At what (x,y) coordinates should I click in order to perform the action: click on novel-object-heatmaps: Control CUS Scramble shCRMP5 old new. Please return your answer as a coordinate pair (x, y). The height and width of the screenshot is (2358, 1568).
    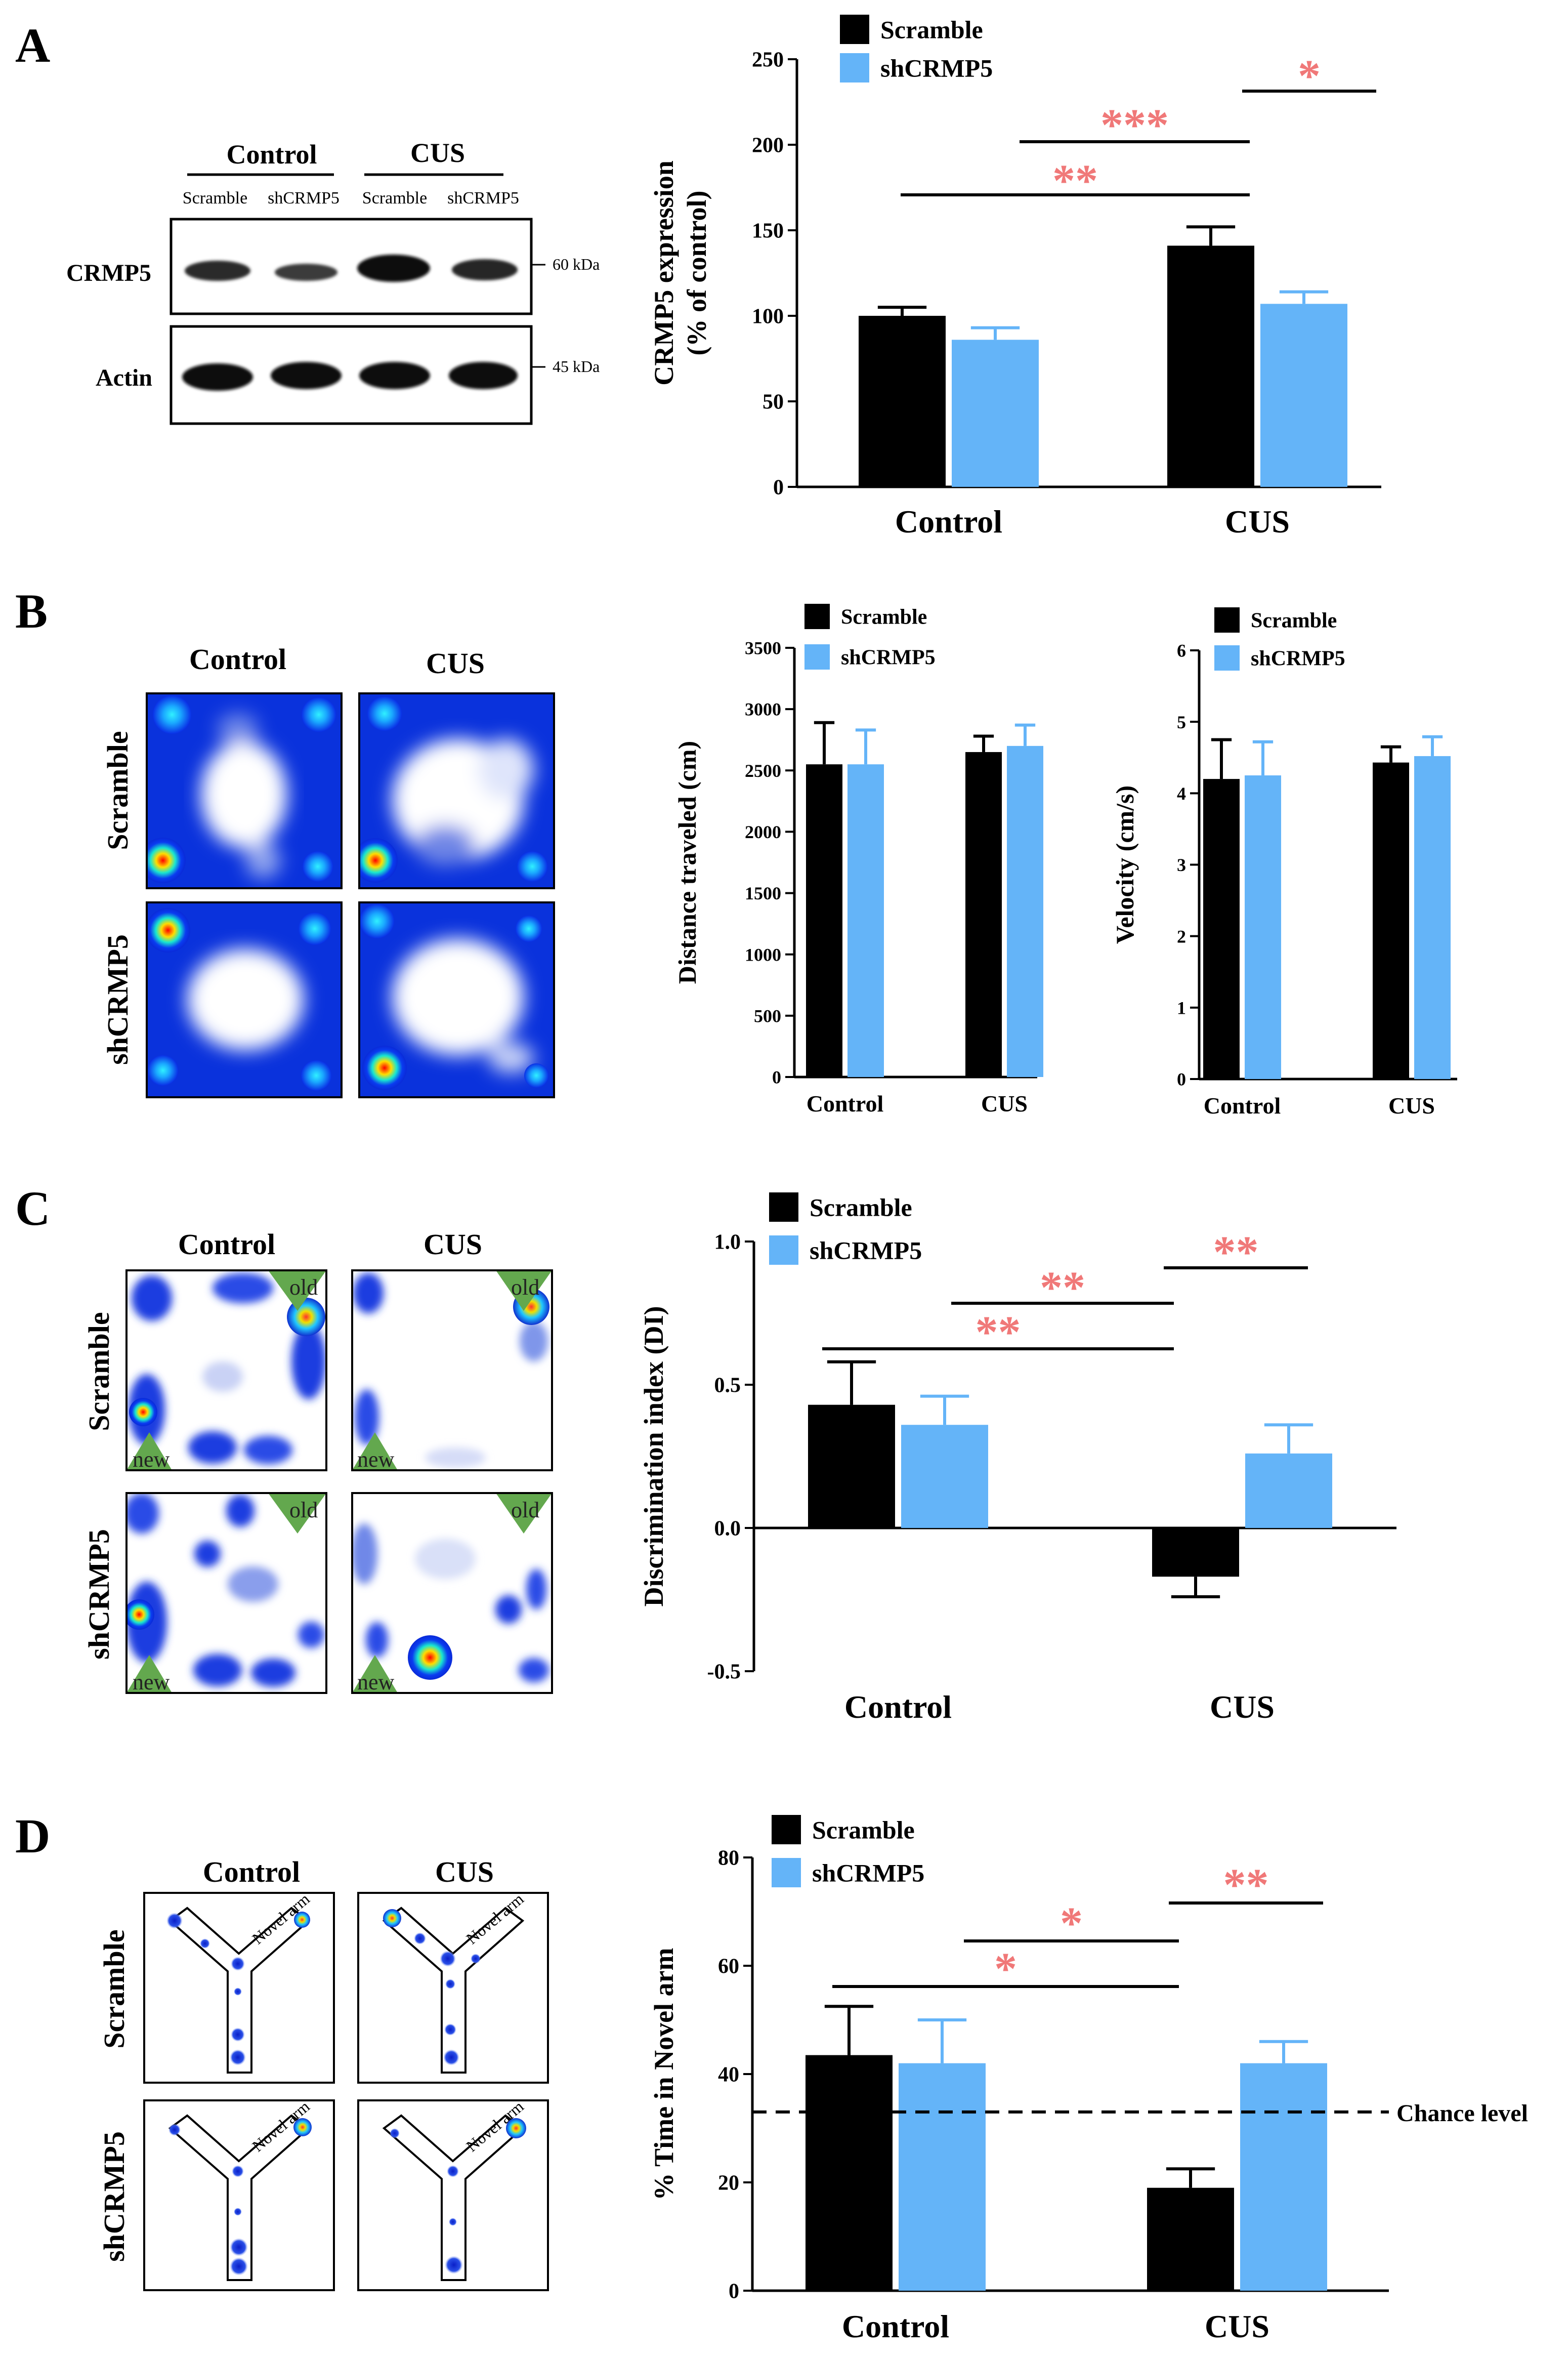
    Looking at the image, I should click on (317, 1461).